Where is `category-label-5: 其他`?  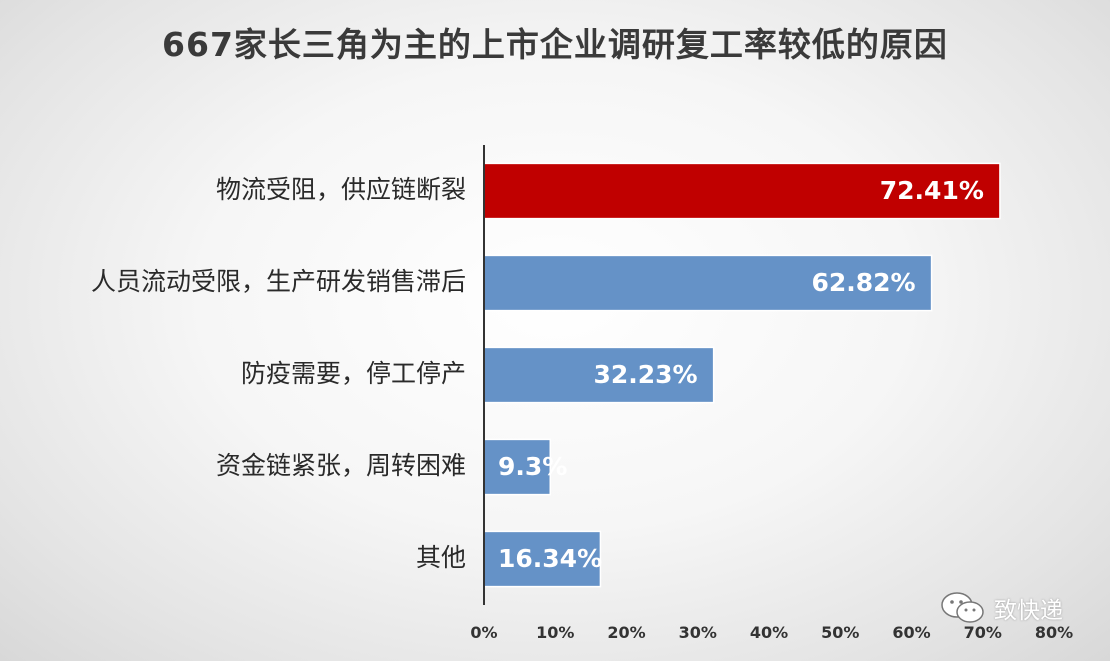 category-label-5: 其他 is located at coordinates (441, 557).